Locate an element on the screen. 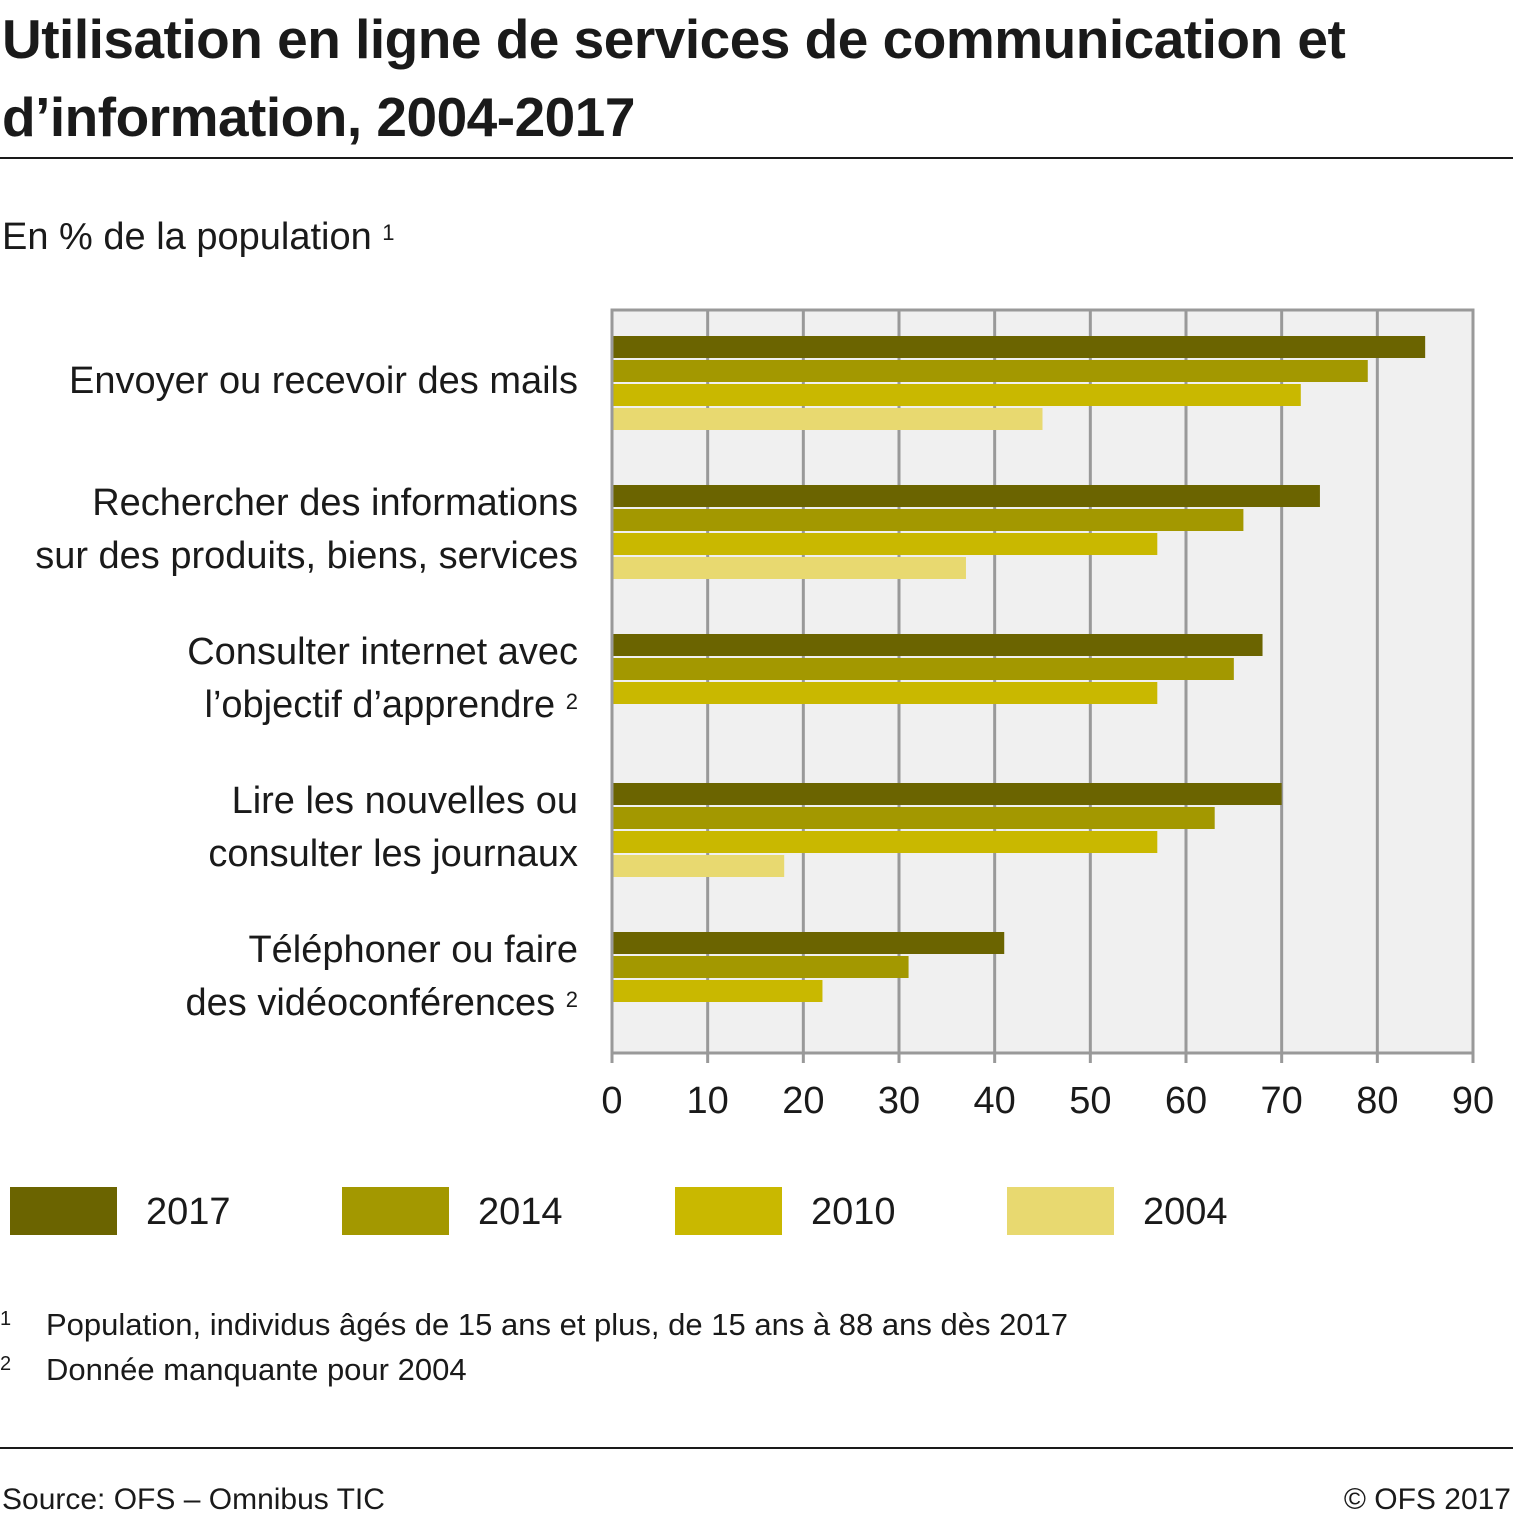 This screenshot has height=1522, width=1513. category-label-line: Envoyer ou recevoir des mails is located at coordinates (289, 381).